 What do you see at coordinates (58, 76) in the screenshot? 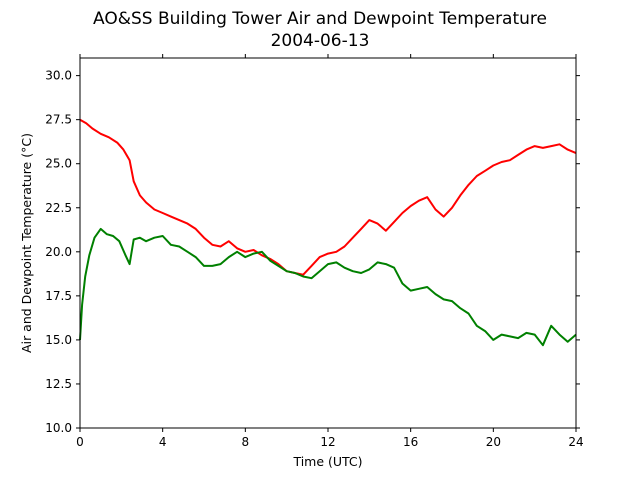
I see `y-tick-label-8: 30.0` at bounding box center [58, 76].